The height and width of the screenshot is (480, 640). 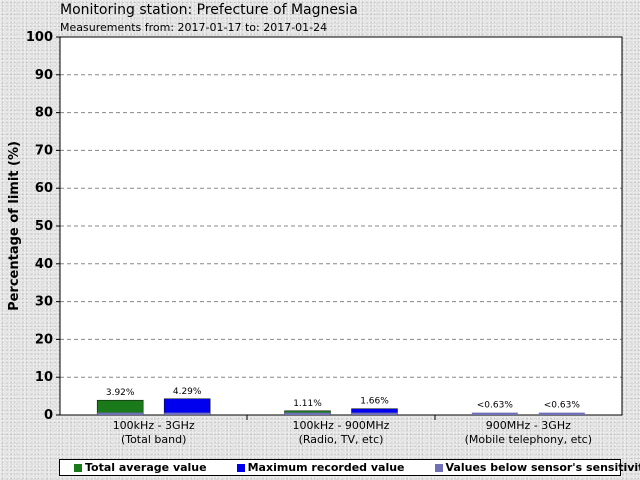 What do you see at coordinates (528, 425) in the screenshot?
I see `x-tick-label: 900MHz - 3GHz` at bounding box center [528, 425].